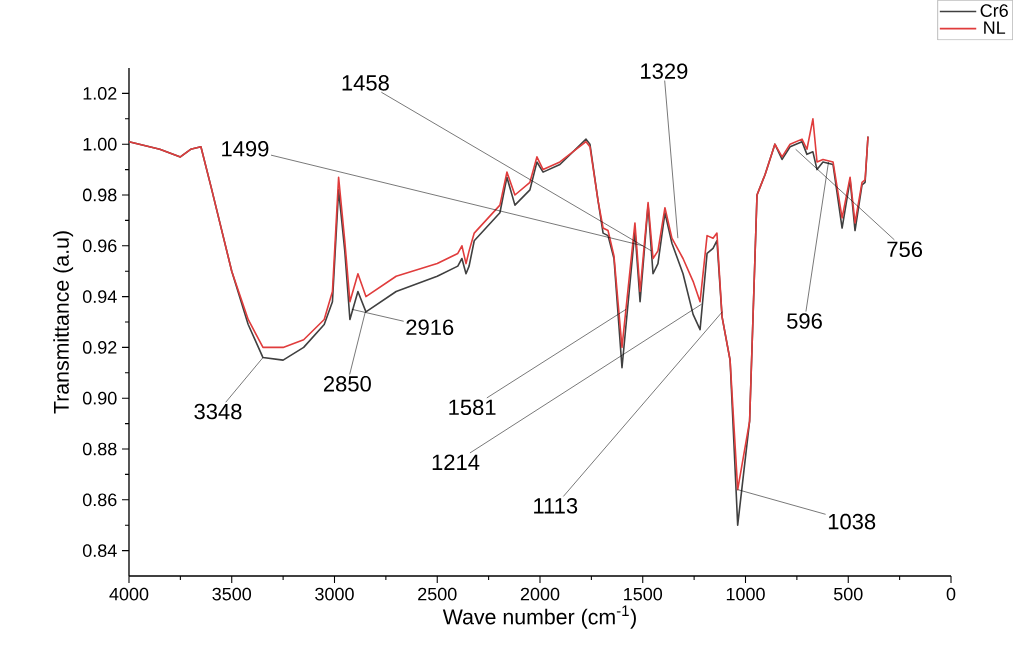  What do you see at coordinates (905, 249) in the screenshot?
I see `annotation: 756` at bounding box center [905, 249].